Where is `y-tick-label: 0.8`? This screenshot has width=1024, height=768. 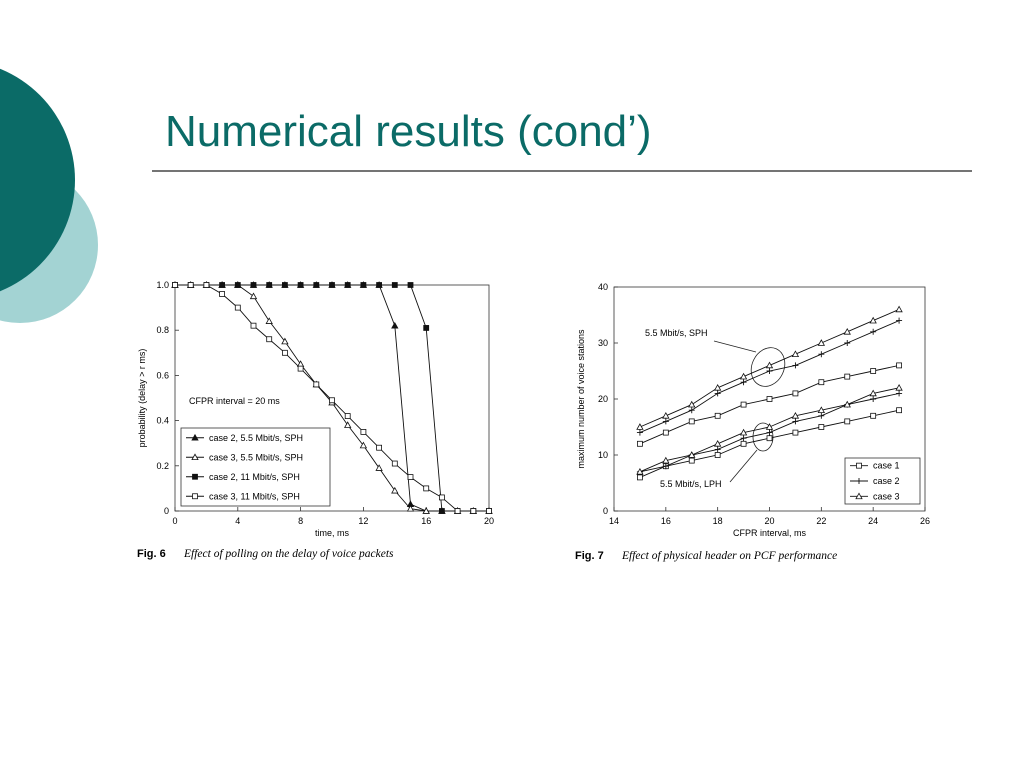 y-tick-label: 0.8 is located at coordinates (162, 330).